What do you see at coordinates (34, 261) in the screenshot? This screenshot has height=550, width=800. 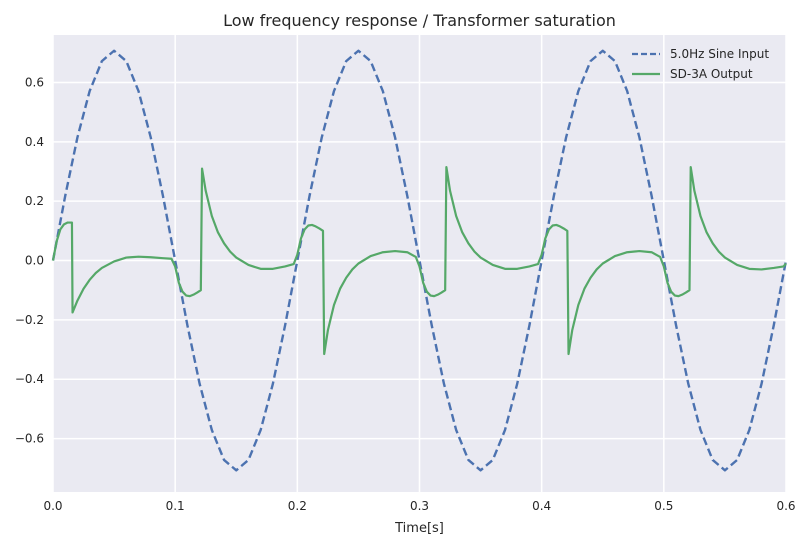 I see `y-tick-label: 0.0` at bounding box center [34, 261].